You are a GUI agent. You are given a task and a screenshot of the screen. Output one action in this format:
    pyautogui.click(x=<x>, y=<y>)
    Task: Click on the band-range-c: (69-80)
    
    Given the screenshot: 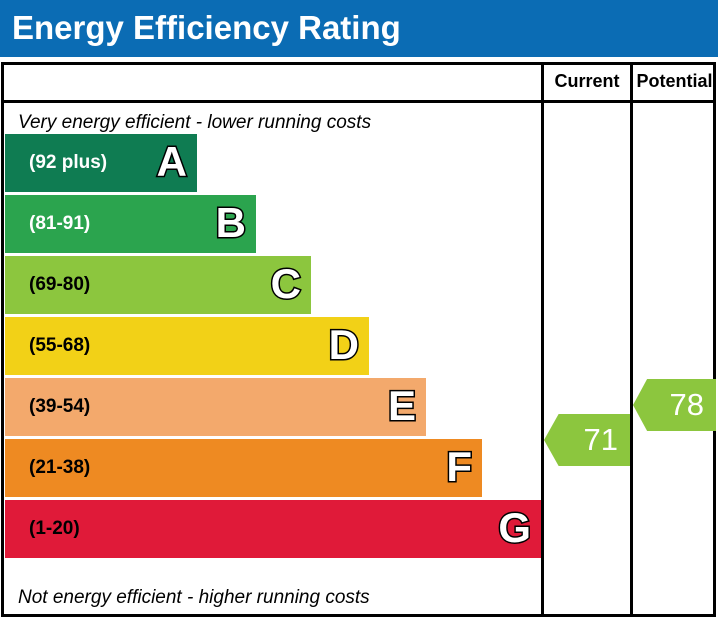 What is the action you would take?
    pyautogui.click(x=60, y=284)
    